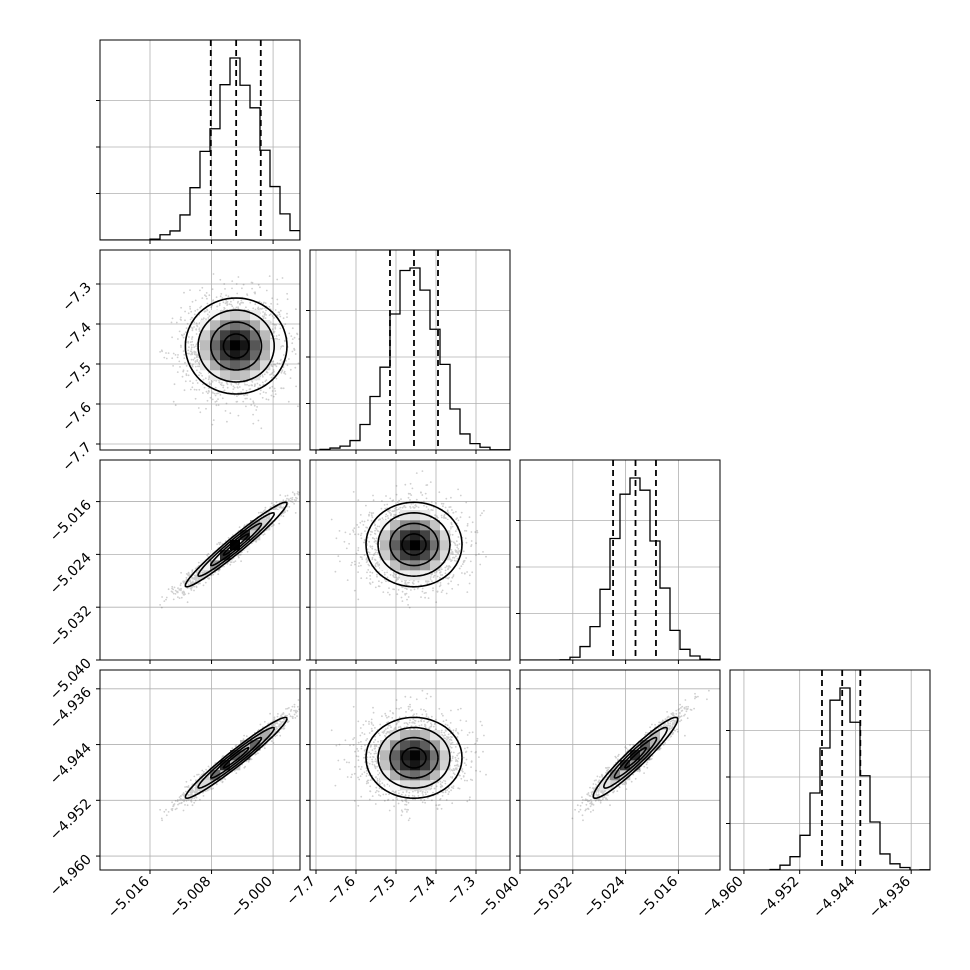 Image resolution: width=970 pixels, height=970 pixels. What do you see at coordinates (410, 560) in the screenshot?
I see `scatter-panel-p1-p2` at bounding box center [410, 560].